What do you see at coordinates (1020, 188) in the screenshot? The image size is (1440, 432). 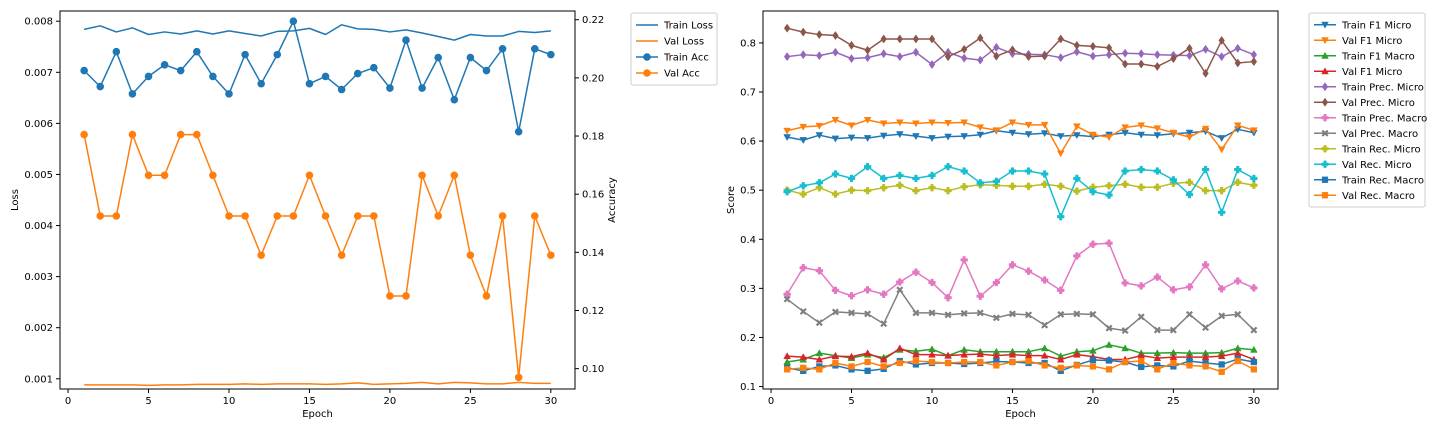 I see `series-line-train-rec-micro` at bounding box center [1020, 188].